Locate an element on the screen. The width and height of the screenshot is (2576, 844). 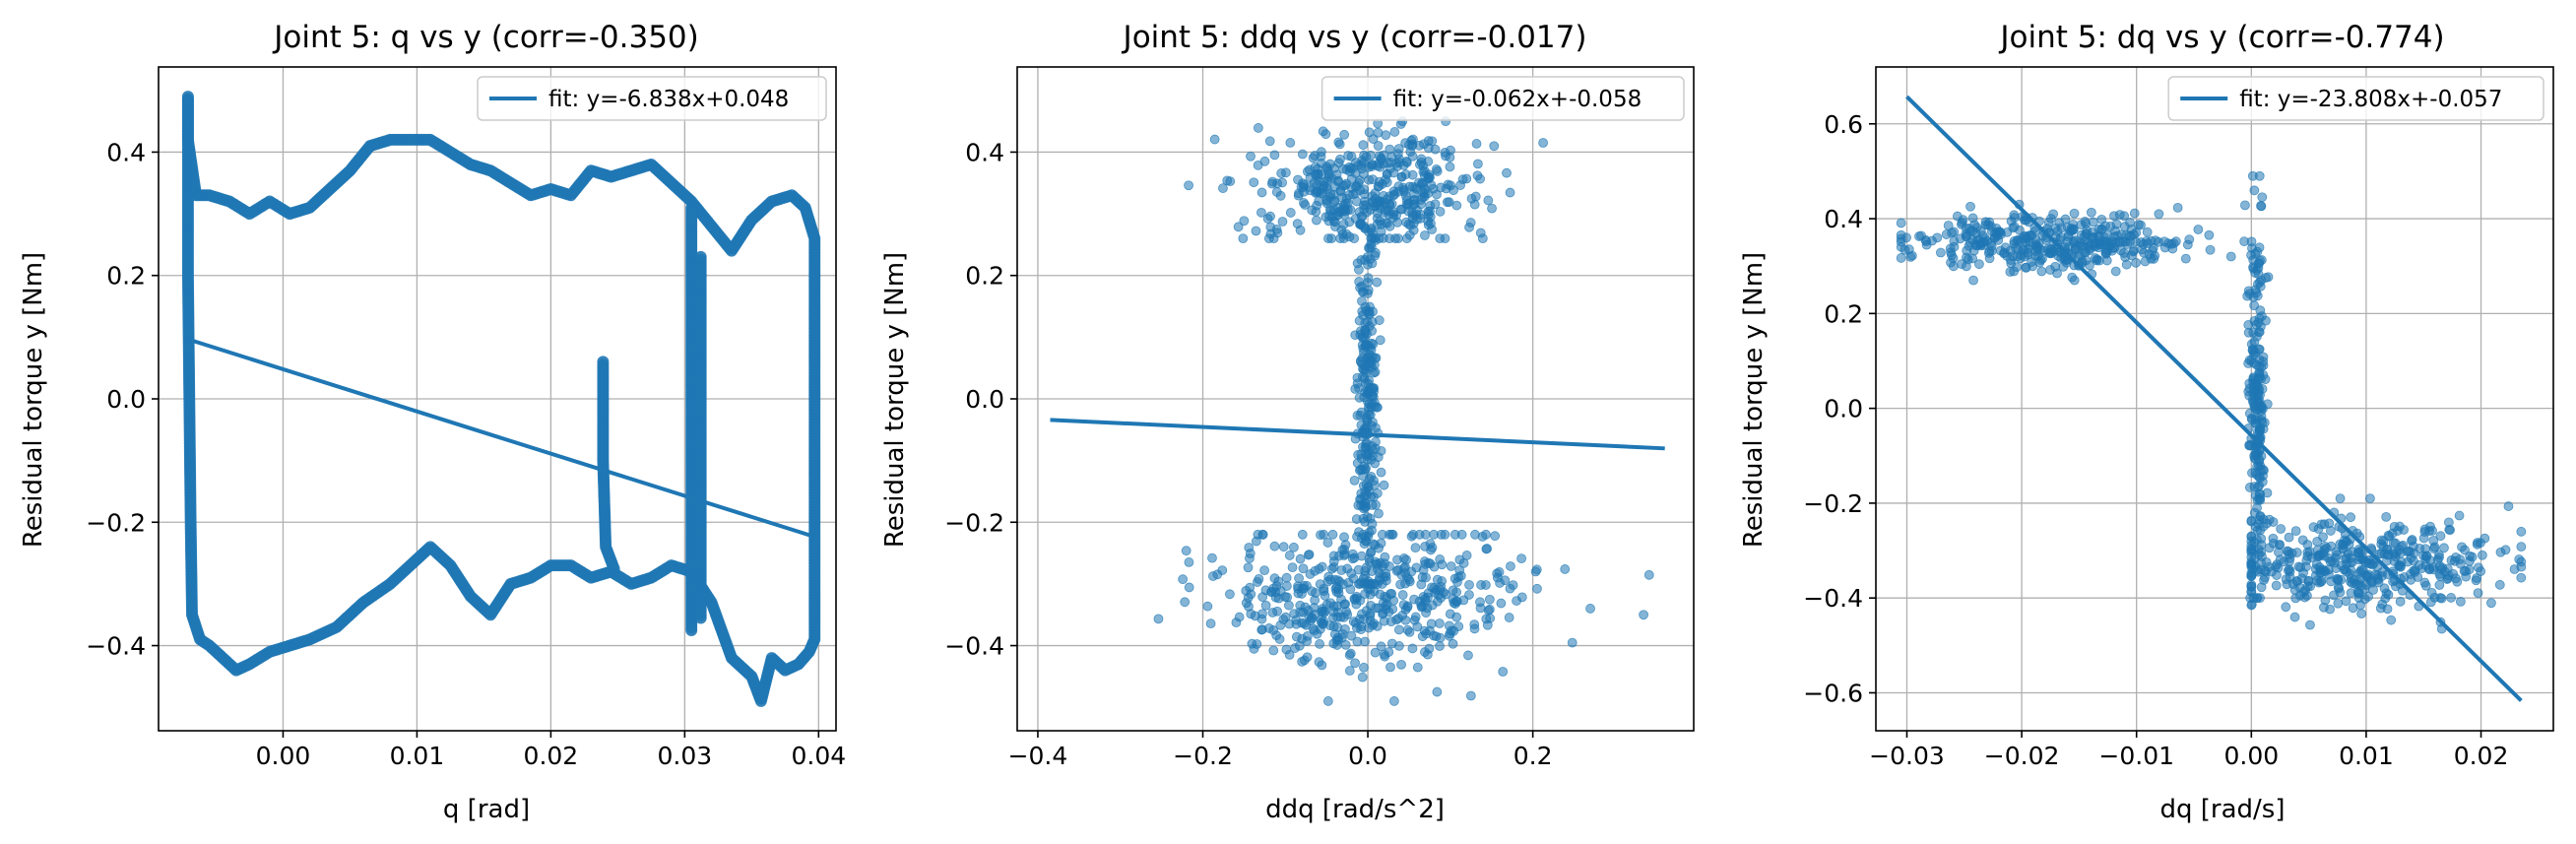
y-tick-label: 0.2 is located at coordinates (126, 277).